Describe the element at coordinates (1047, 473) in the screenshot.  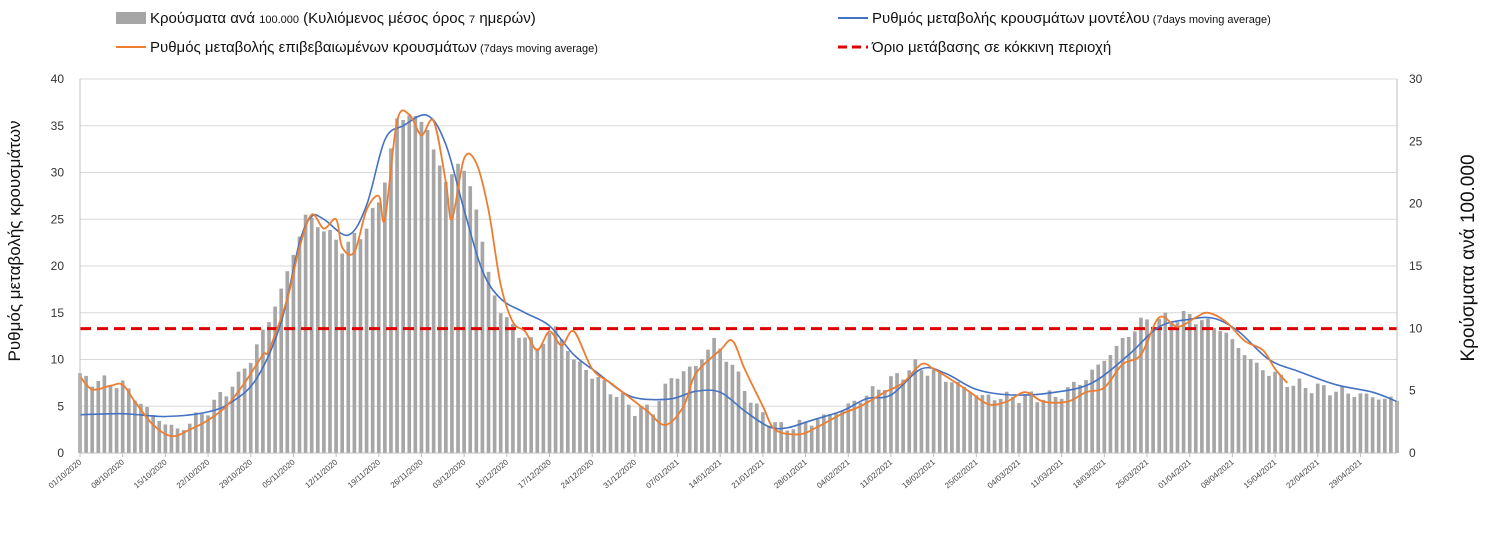
I see `x-tick-label: 11/03/2021` at that location.